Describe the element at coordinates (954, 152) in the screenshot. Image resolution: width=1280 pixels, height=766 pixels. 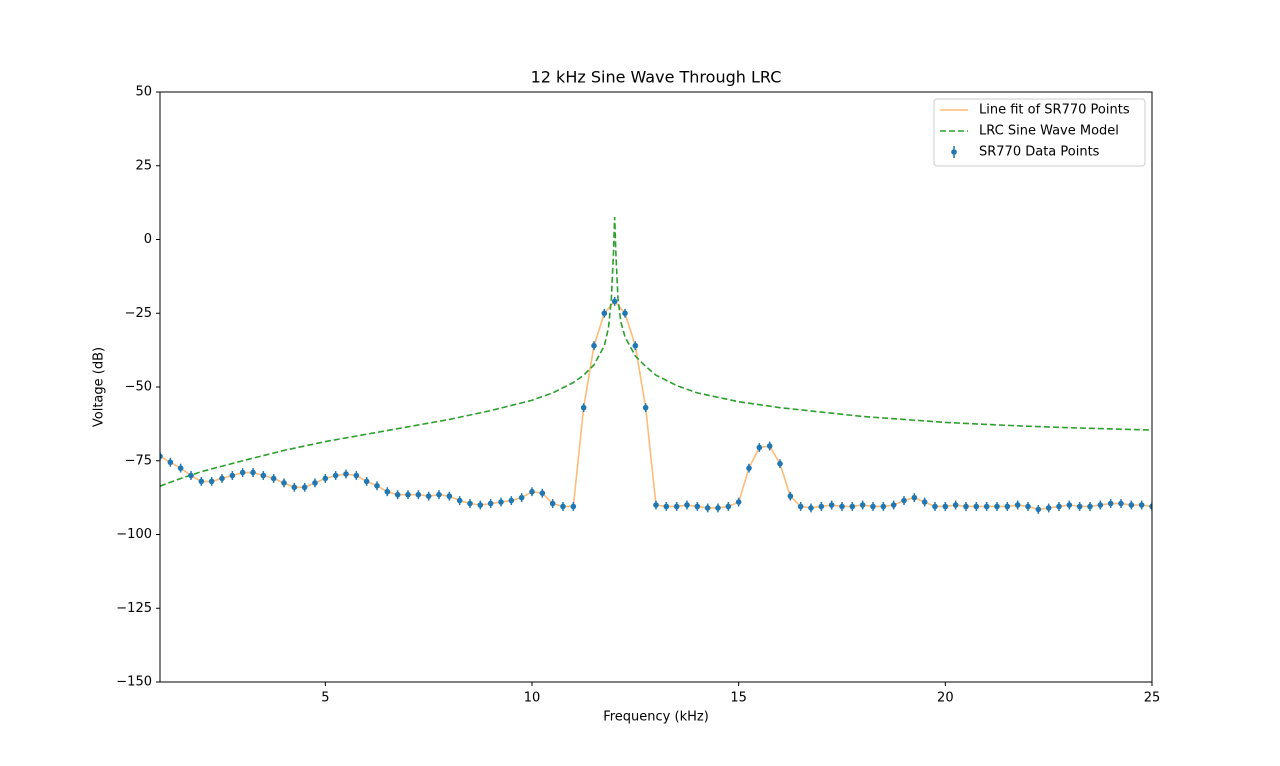
I see `legend-swatch` at that location.